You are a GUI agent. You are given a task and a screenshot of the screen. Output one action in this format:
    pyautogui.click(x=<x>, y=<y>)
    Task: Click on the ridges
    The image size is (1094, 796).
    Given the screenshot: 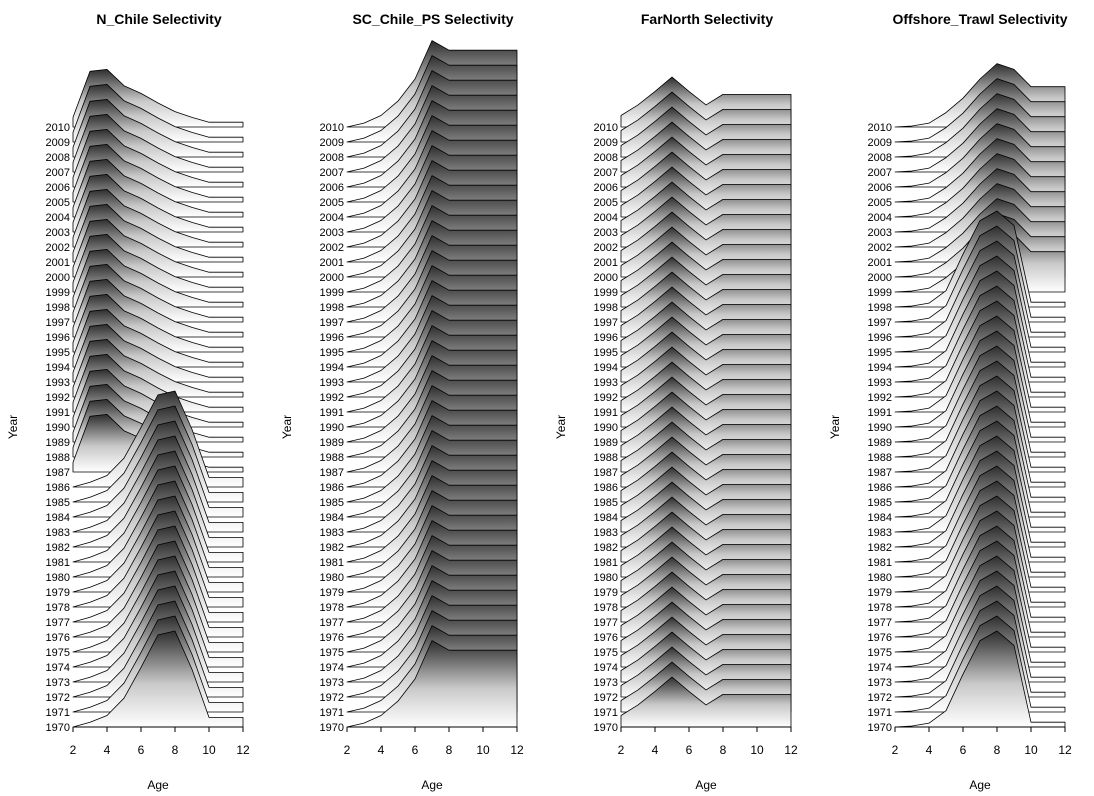 What is the action you would take?
    pyautogui.click(x=432, y=384)
    